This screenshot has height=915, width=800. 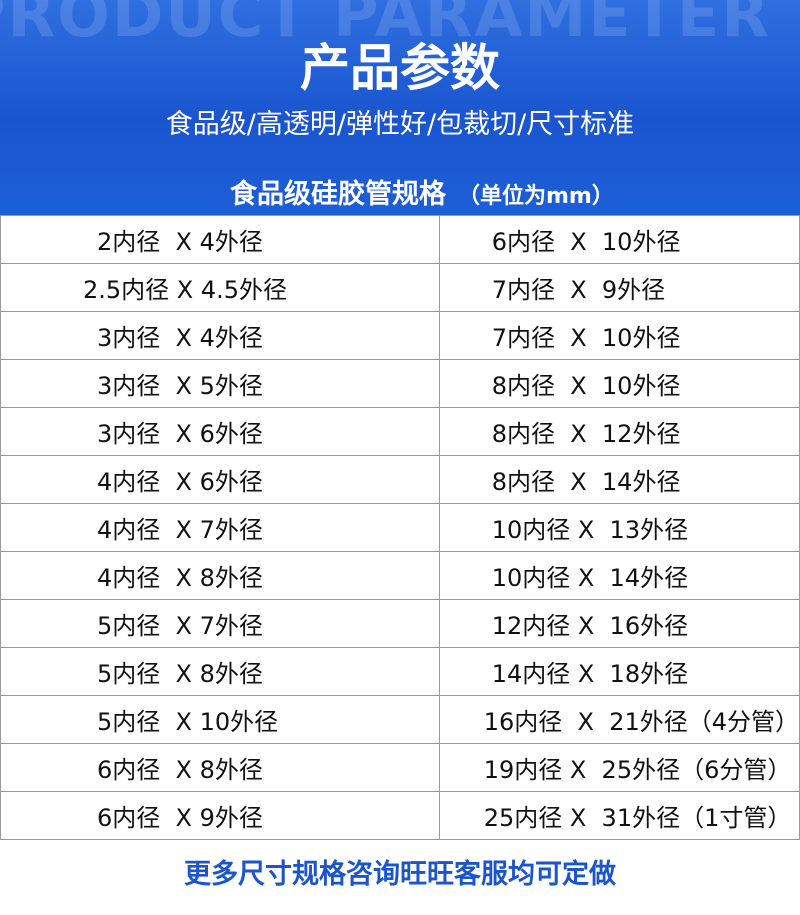 I want to click on table-cell: 19内径 X 25外径（6分管）, so click(x=619, y=767).